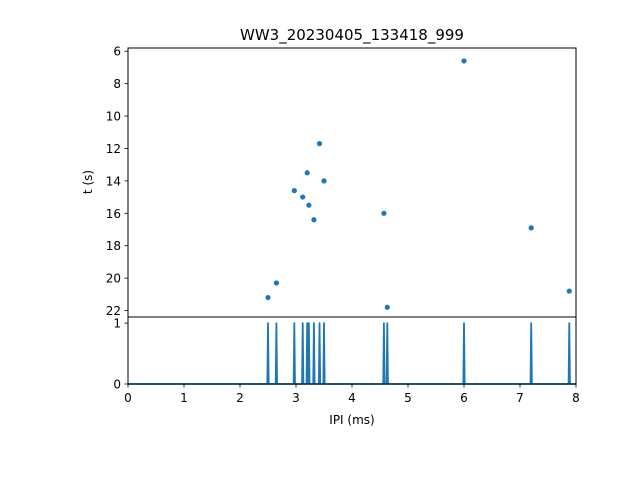 This screenshot has height=480, width=640. Describe the element at coordinates (520, 398) in the screenshot. I see `spike-x-tick-label: 7` at that location.